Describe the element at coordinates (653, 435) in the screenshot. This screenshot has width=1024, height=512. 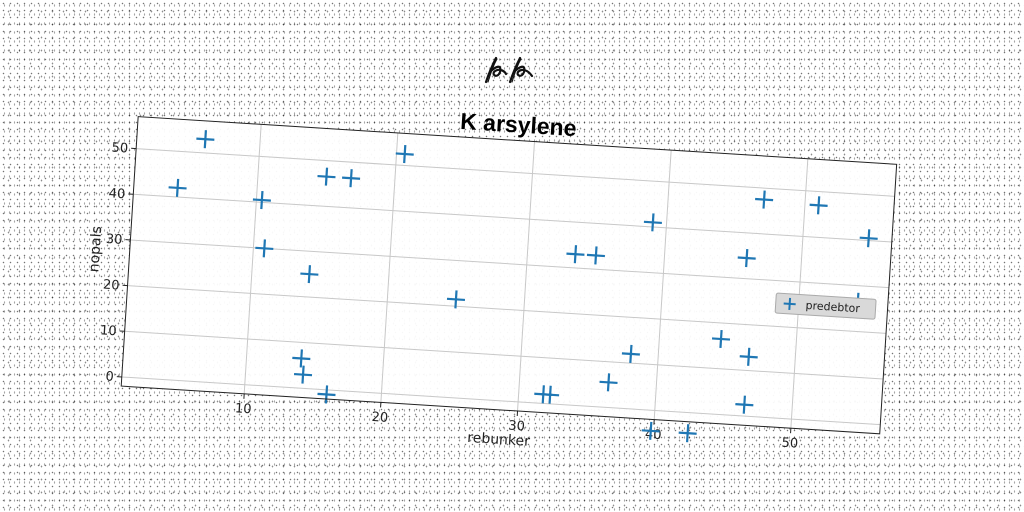
I see `x-tick-label: 40` at that location.